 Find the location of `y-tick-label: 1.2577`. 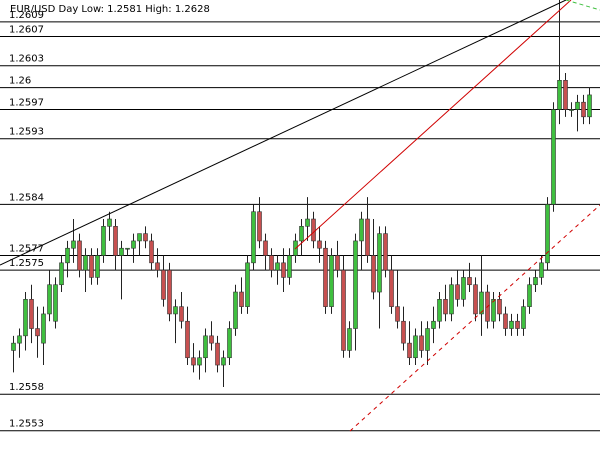

y-tick-label: 1.2577 is located at coordinates (26, 249).